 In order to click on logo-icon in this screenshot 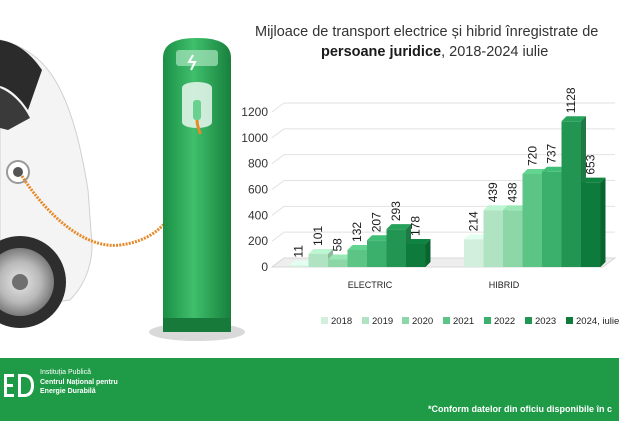, I will do `click(19, 385)`.